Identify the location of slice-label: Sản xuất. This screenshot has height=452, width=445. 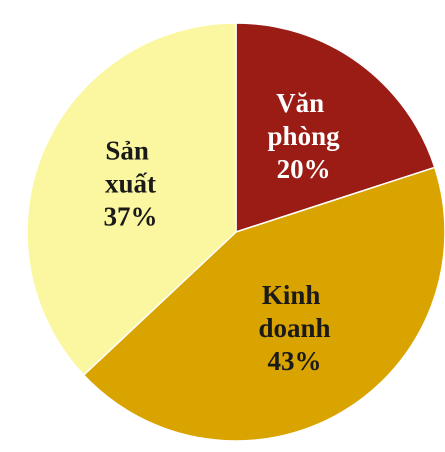
(130, 167).